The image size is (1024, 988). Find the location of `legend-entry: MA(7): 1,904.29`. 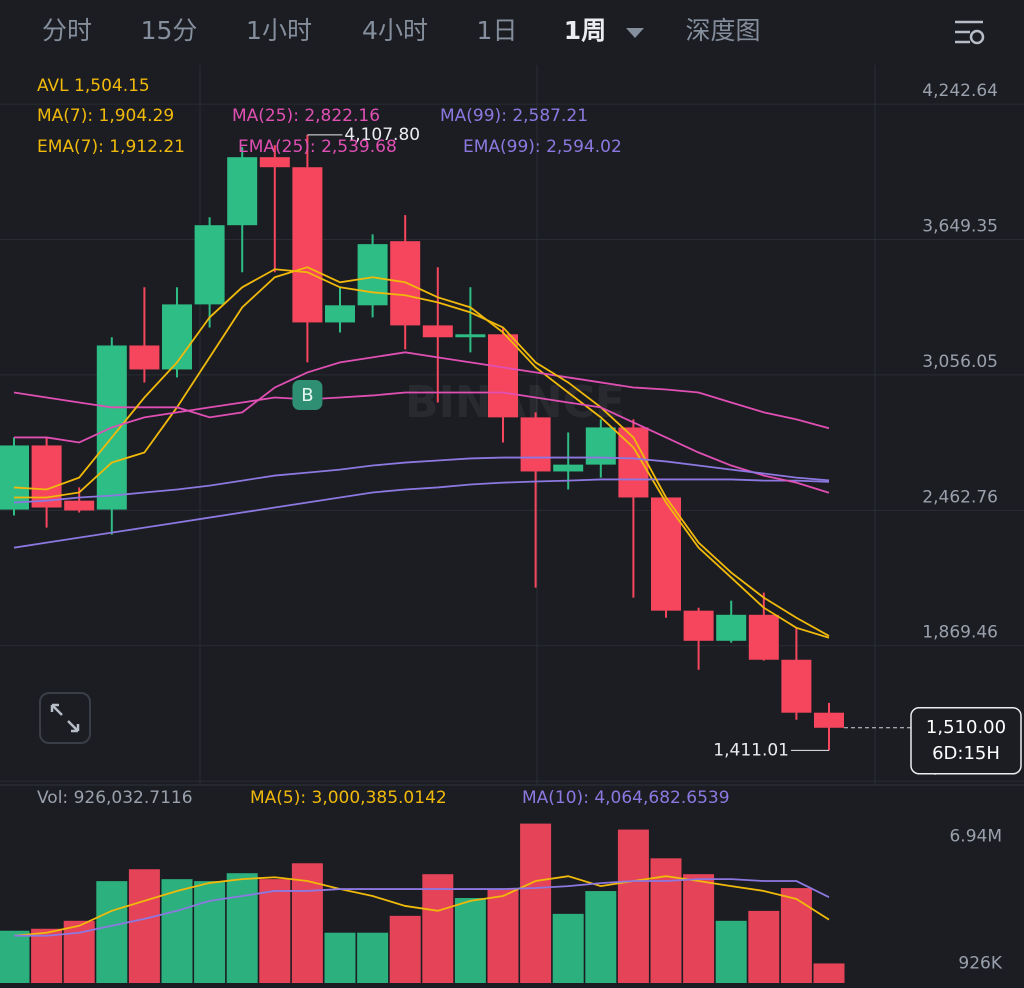

legend-entry: MA(7): 1,904.29 is located at coordinates (105, 116).